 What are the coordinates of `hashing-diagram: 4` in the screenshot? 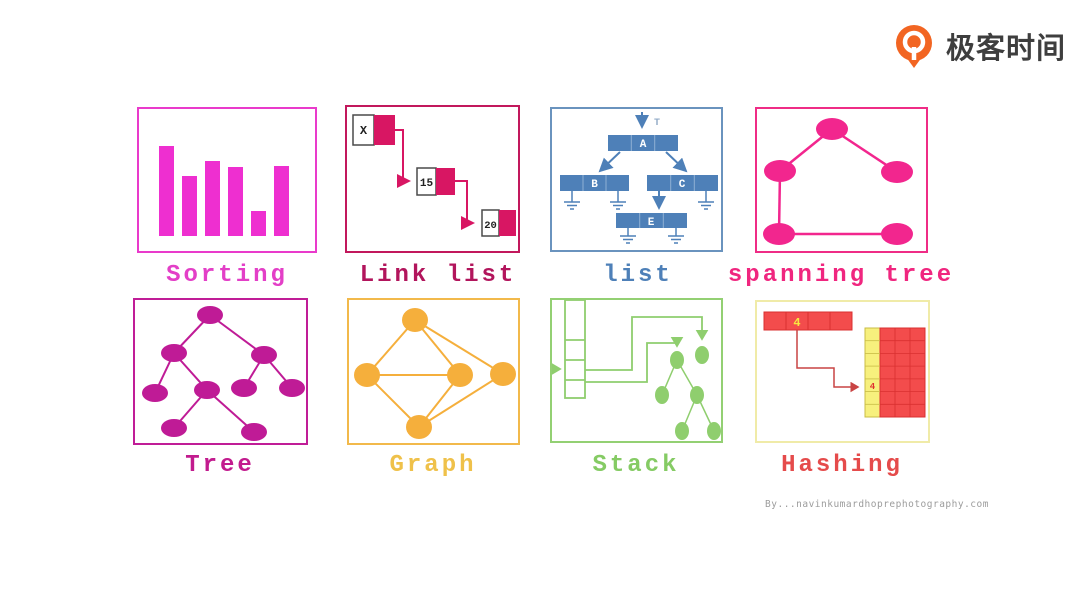 It's located at (844, 364).